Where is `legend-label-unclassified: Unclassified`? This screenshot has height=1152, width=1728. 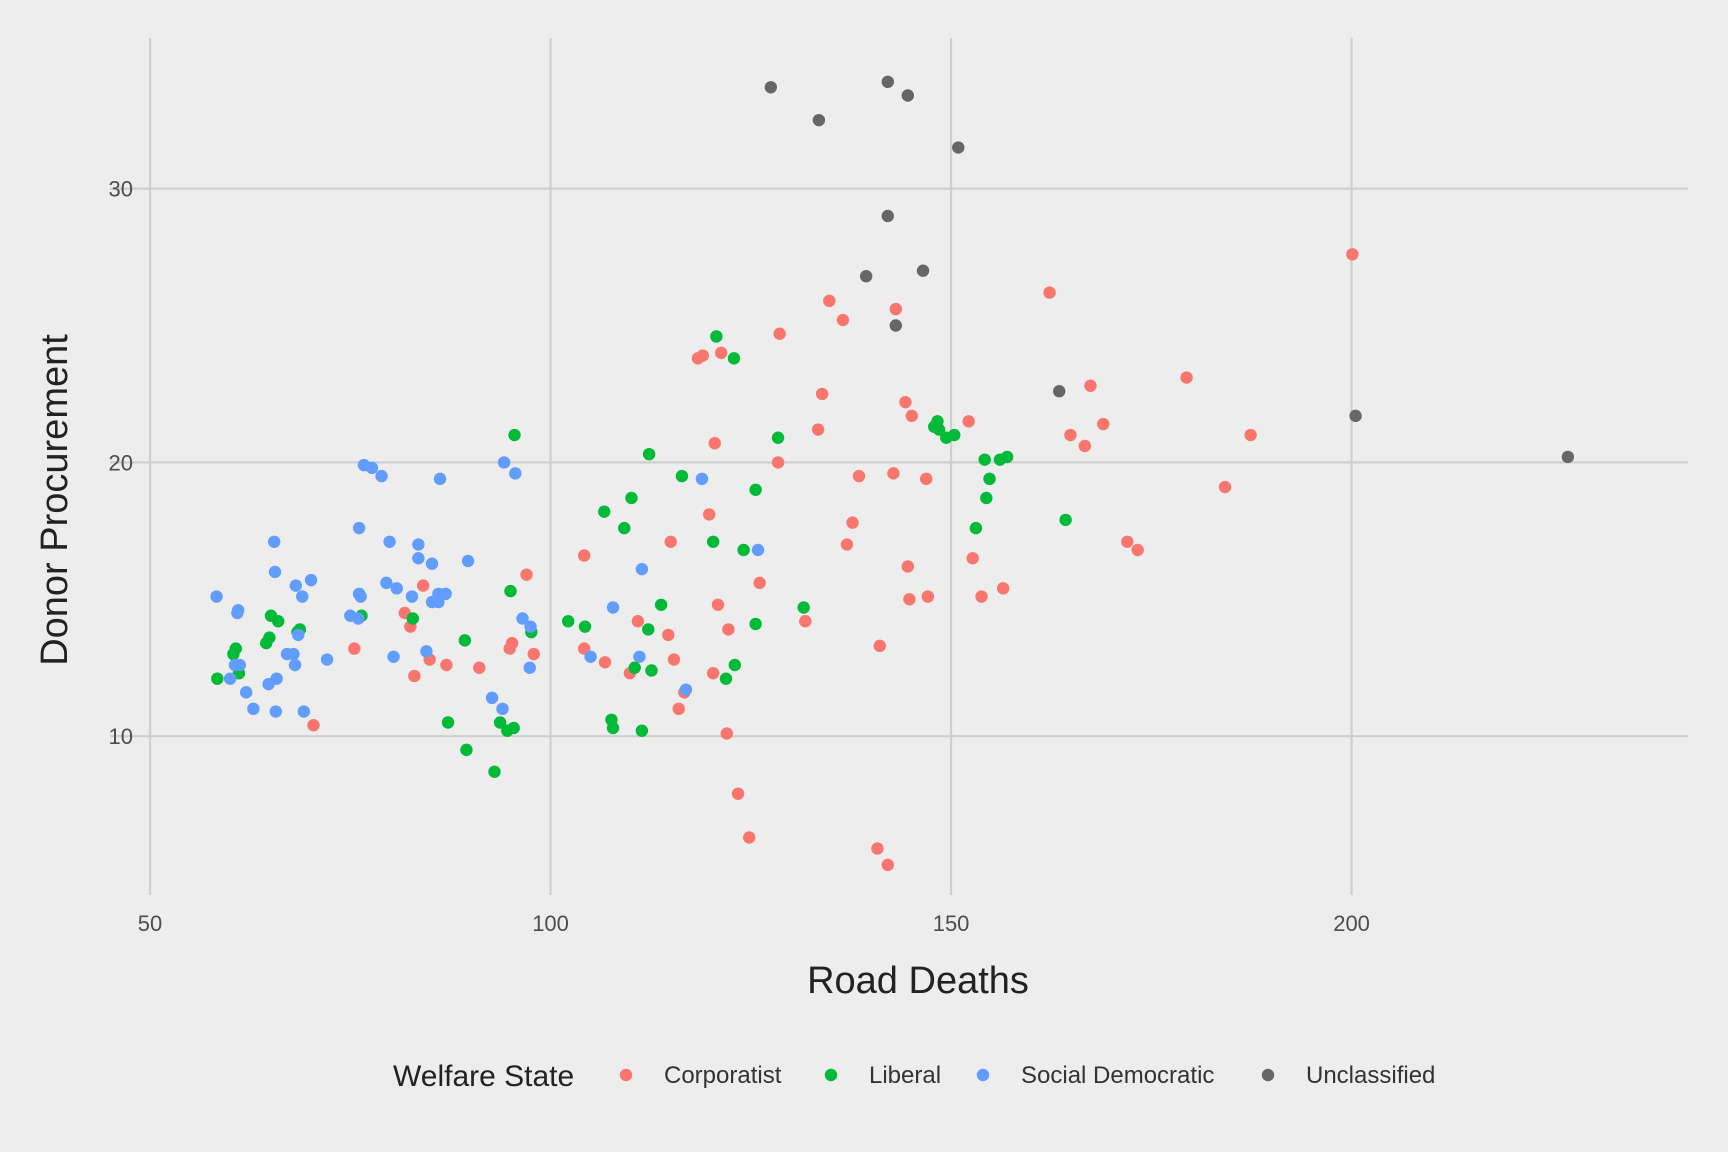 legend-label-unclassified: Unclassified is located at coordinates (1370, 1075).